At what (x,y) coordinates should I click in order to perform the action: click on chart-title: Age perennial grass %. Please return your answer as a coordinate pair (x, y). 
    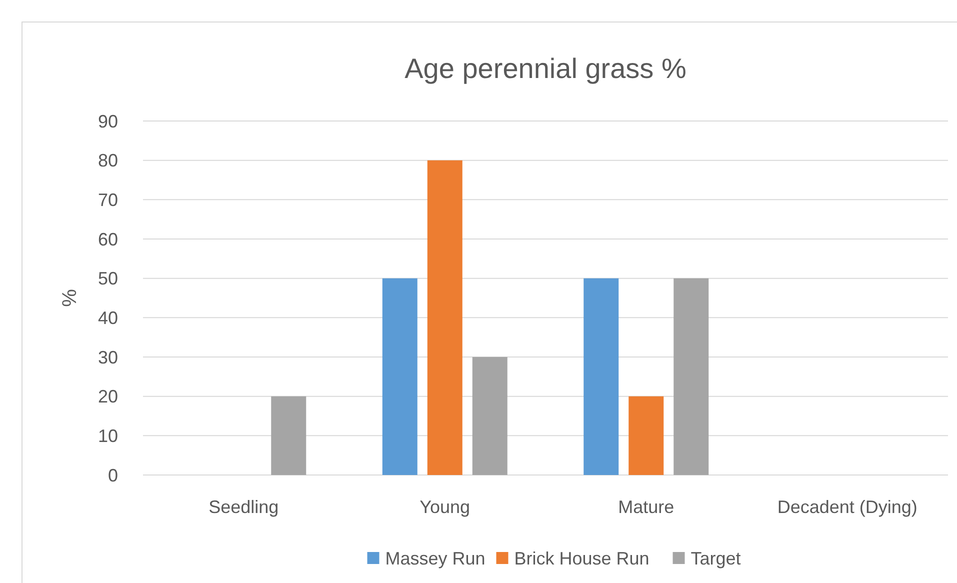
    Looking at the image, I should click on (545, 68).